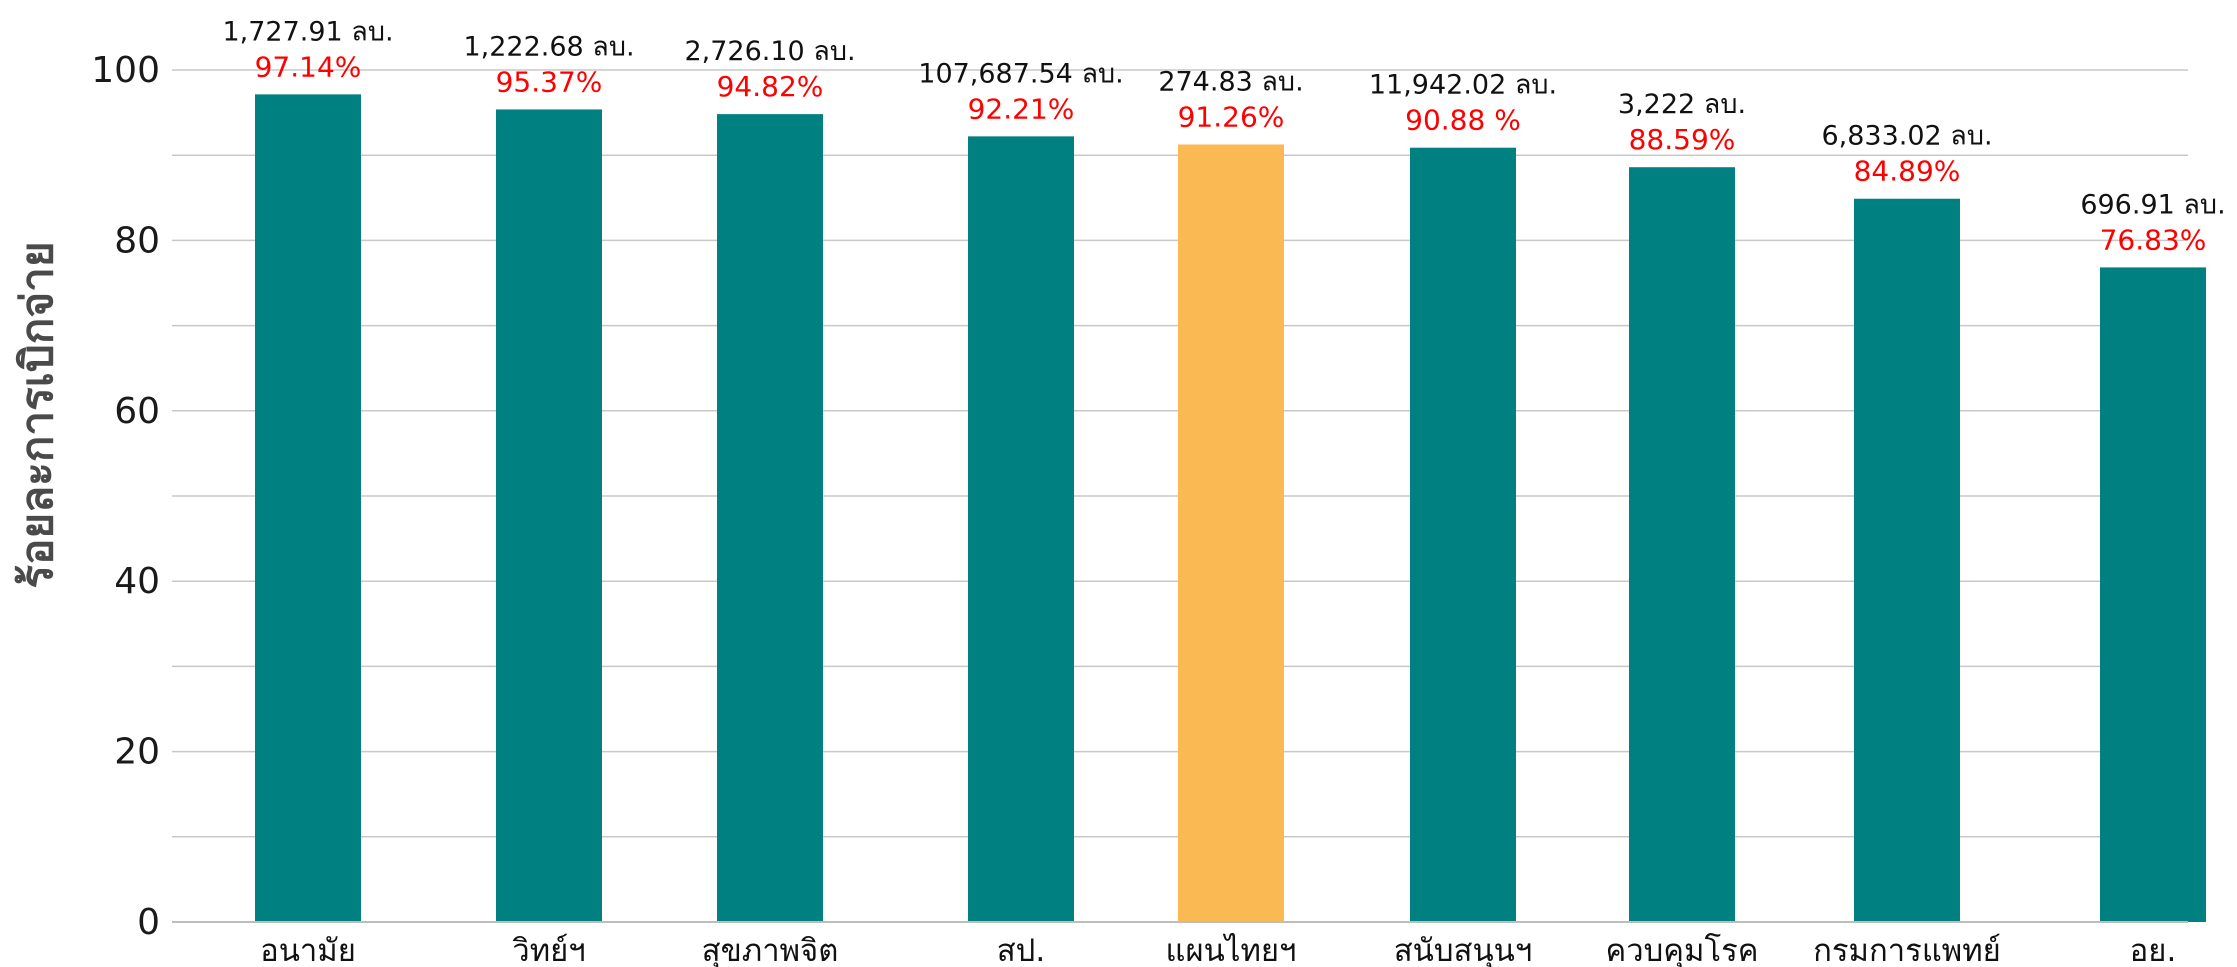 The height and width of the screenshot is (967, 2237). I want to click on percent-label: 90.88 %, so click(1463, 120).